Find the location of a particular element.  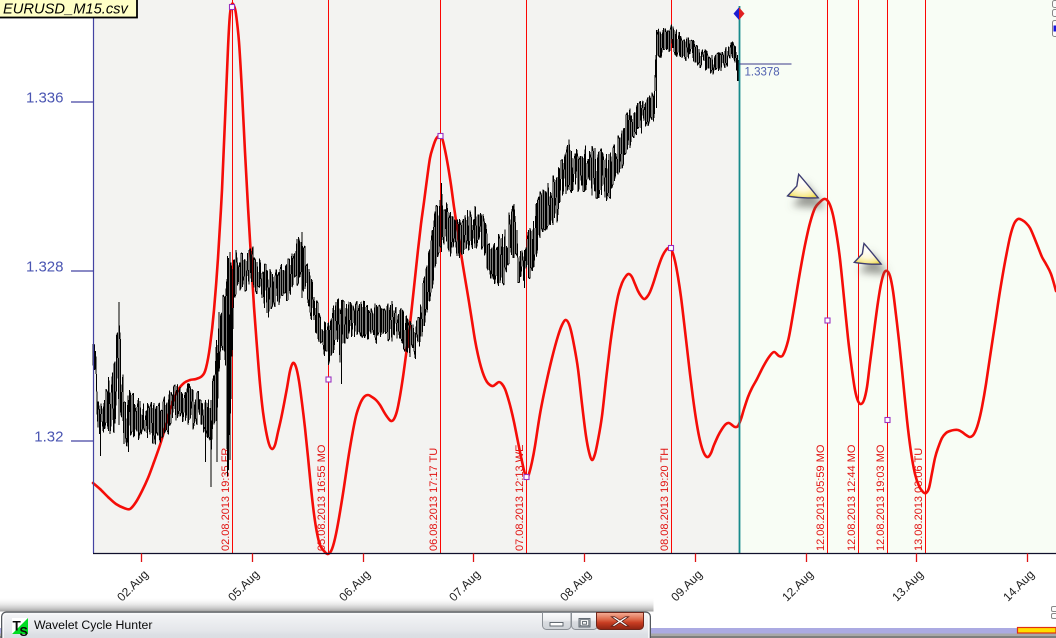

svg-text: T is located at coordinates (17, 626).